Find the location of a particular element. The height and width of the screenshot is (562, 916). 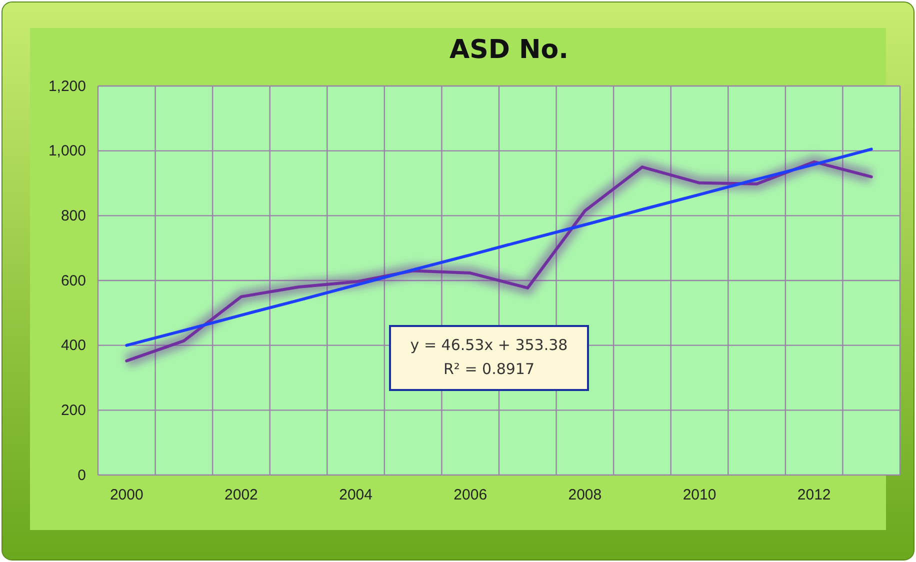

x-tick-label: 2012 is located at coordinates (814, 495).